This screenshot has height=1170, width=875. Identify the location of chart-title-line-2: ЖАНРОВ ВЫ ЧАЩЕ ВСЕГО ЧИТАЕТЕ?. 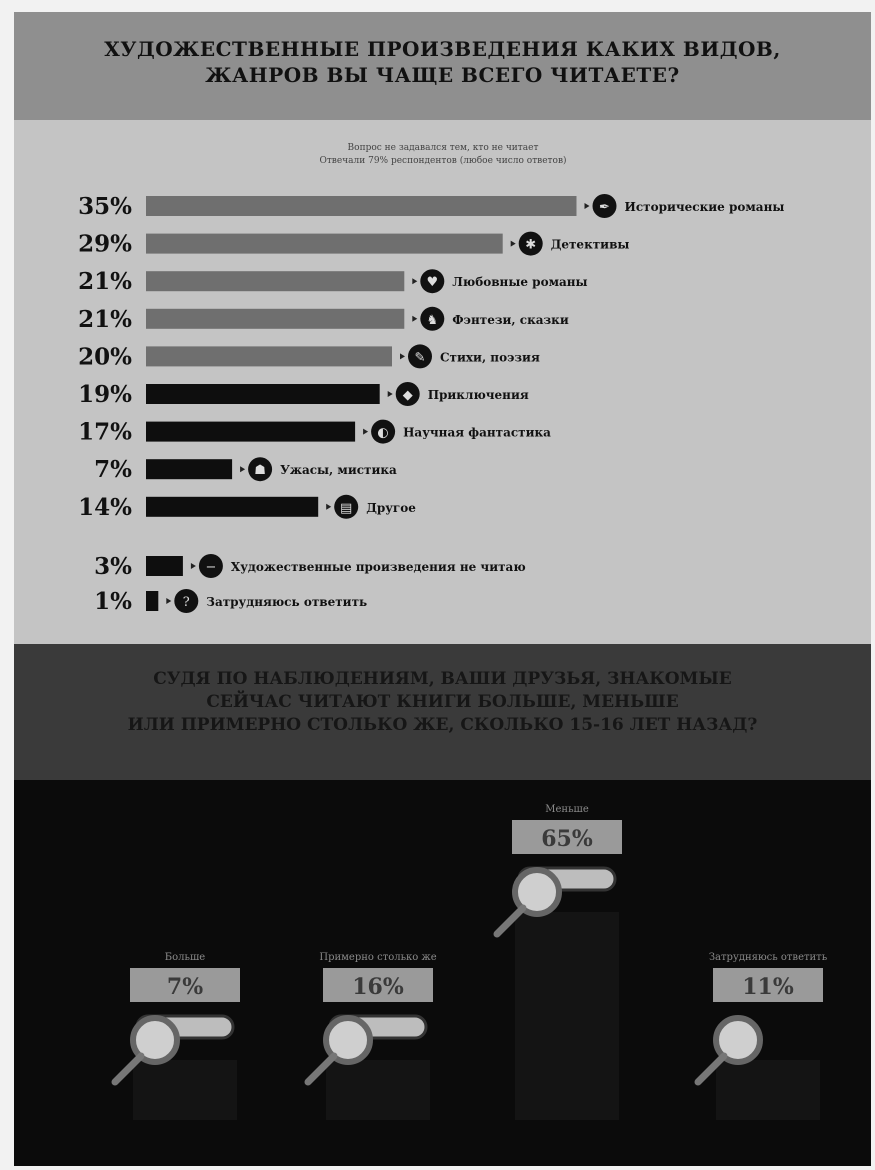
(442, 75).